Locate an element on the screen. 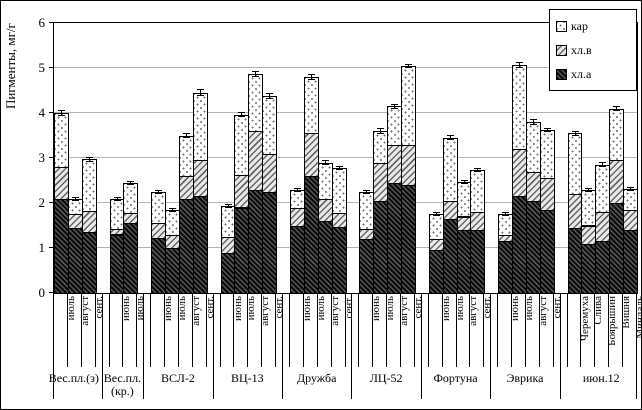 The height and width of the screenshot is (410, 642). y-tick-label: 2 is located at coordinates (42, 202).